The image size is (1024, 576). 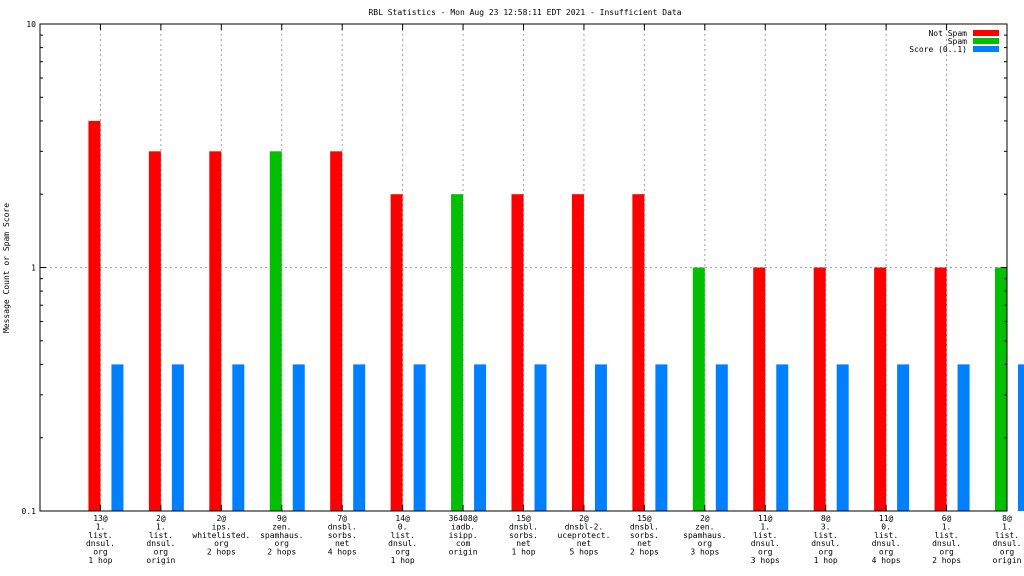 I want to click on x-category-label: 11@ 1. list. dnsul. org 3 hops, so click(x=765, y=539).